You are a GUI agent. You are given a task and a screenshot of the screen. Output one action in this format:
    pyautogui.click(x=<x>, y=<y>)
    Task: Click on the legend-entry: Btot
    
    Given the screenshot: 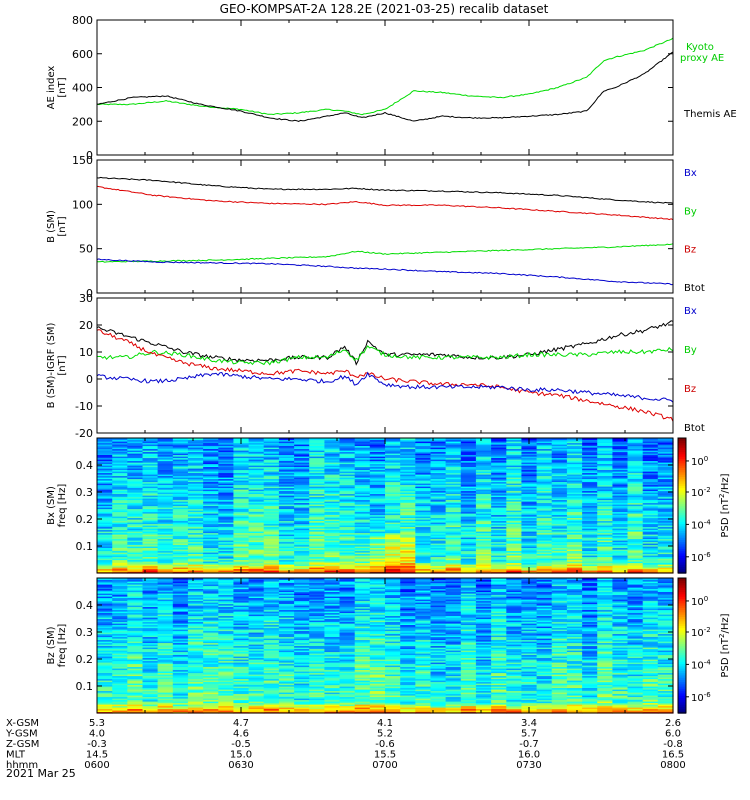 What is the action you would take?
    pyautogui.click(x=694, y=288)
    